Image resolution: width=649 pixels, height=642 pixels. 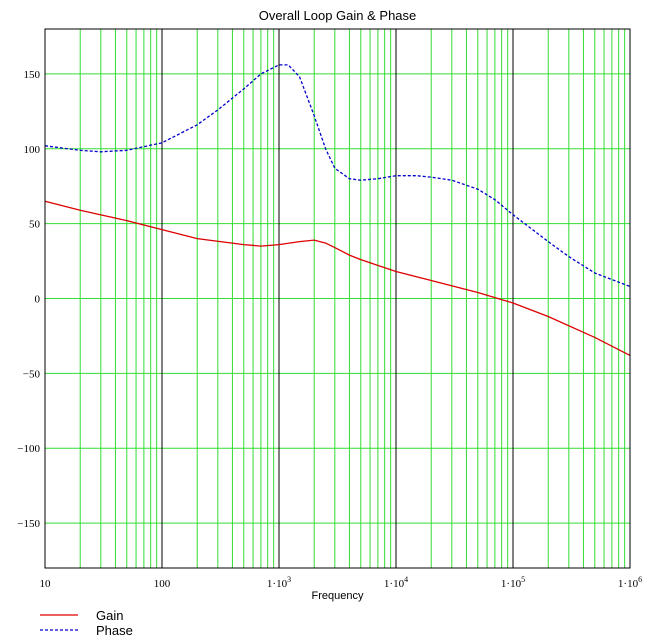 I want to click on legend-label-gain: Gain, so click(x=109, y=615).